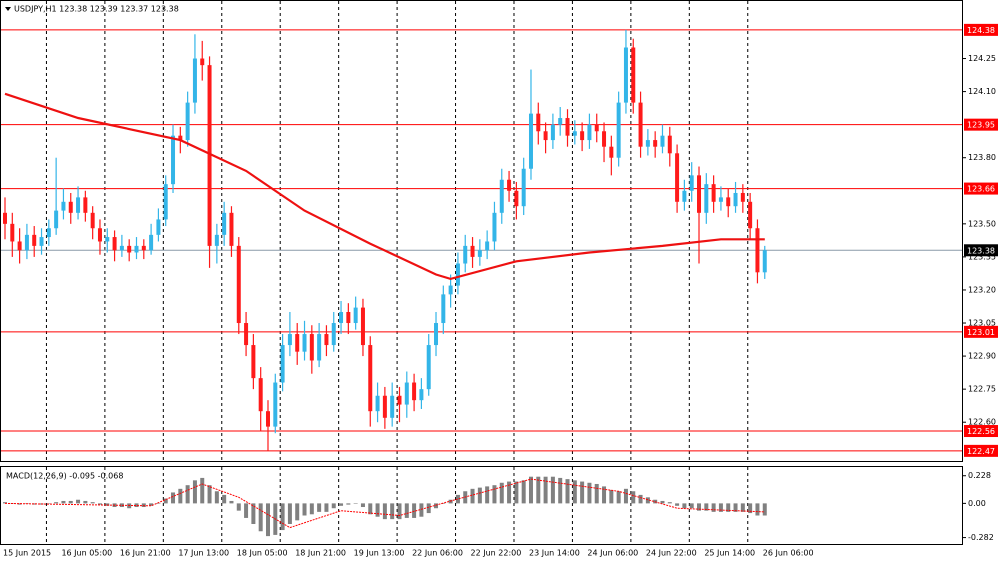  Describe the element at coordinates (262, 553) in the screenshot. I see `x-tick-label: 18 Jun 05:00` at that location.